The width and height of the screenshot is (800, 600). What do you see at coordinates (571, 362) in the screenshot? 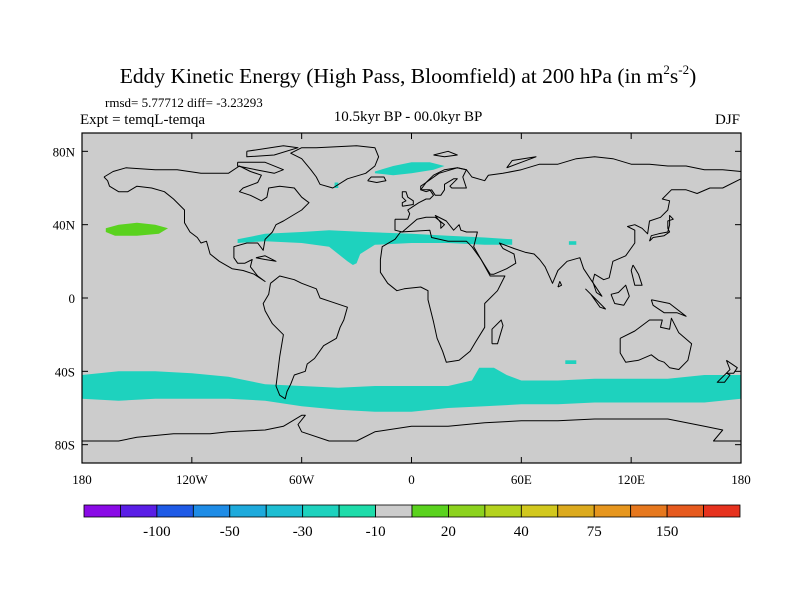
I see `region-indian-ocean-spot` at bounding box center [571, 362].